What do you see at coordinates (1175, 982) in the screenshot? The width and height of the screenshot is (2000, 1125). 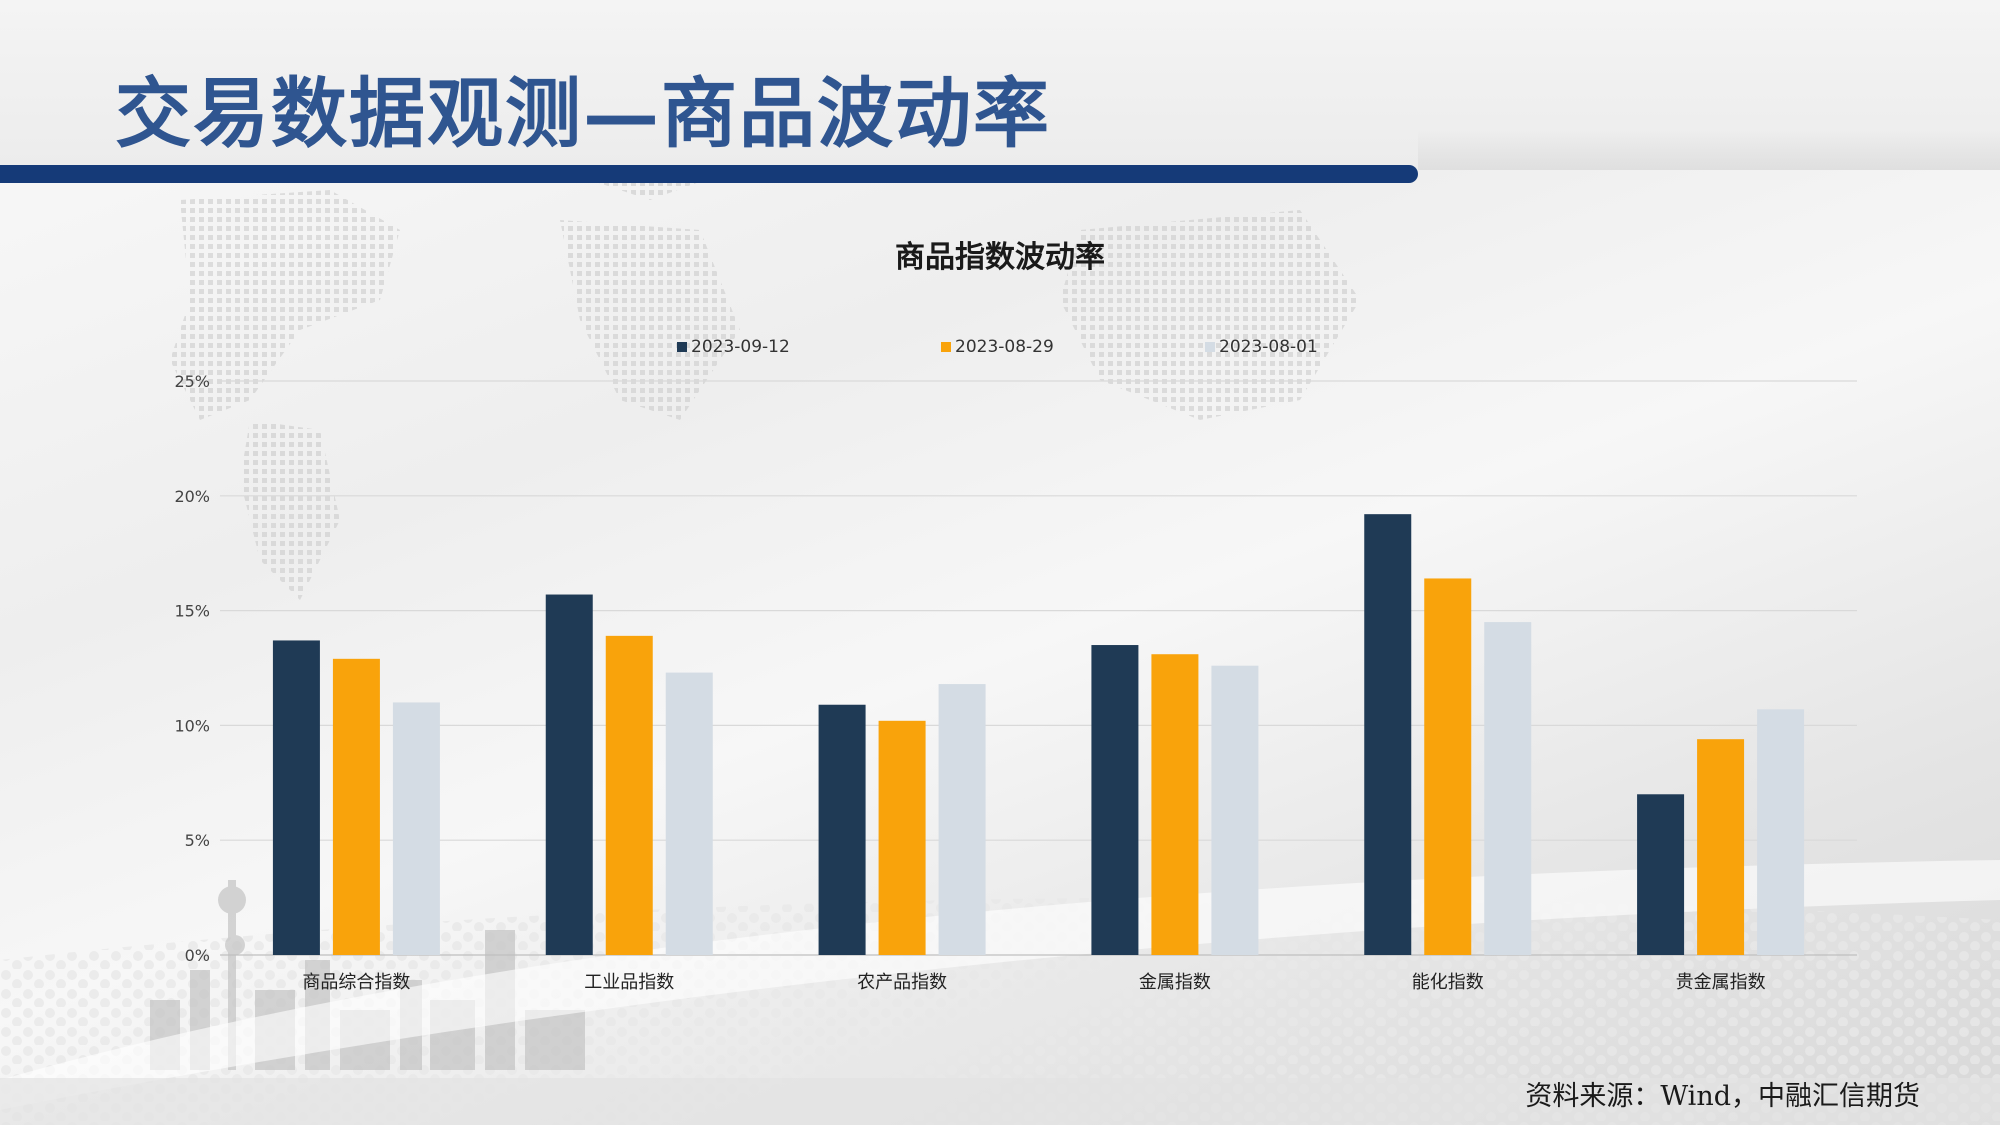 I see `x-tick-label: 金属指数` at bounding box center [1175, 982].